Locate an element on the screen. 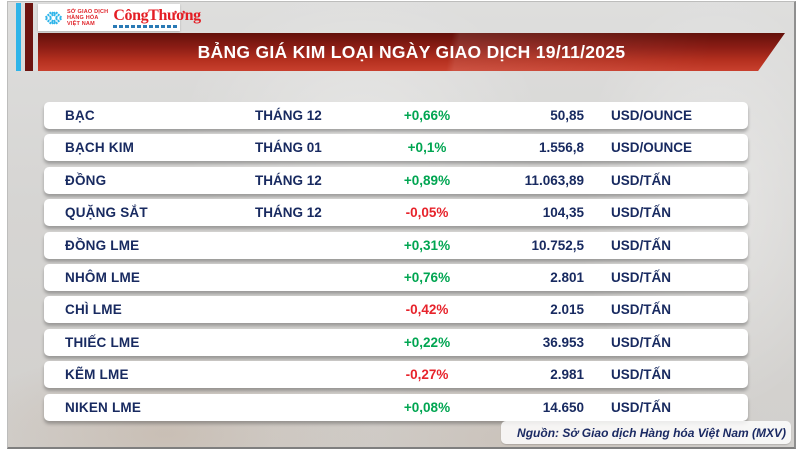  commodity-name: NIKEN LME is located at coordinates (103, 407).